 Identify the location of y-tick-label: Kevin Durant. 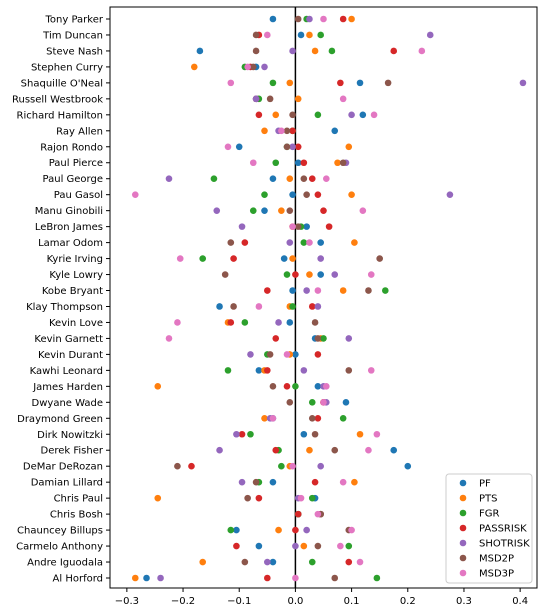
(70, 355).